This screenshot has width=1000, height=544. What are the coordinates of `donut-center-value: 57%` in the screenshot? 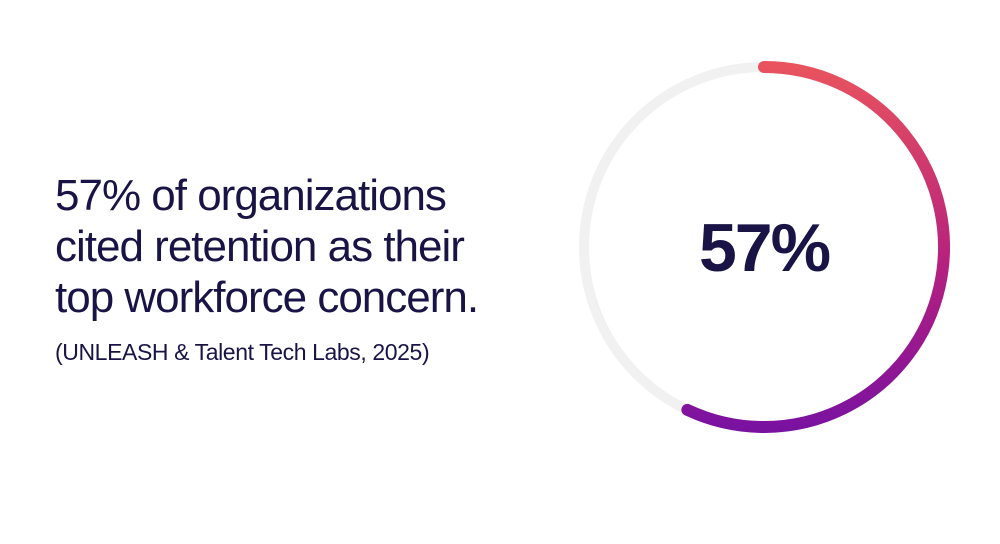 It's located at (764, 248).